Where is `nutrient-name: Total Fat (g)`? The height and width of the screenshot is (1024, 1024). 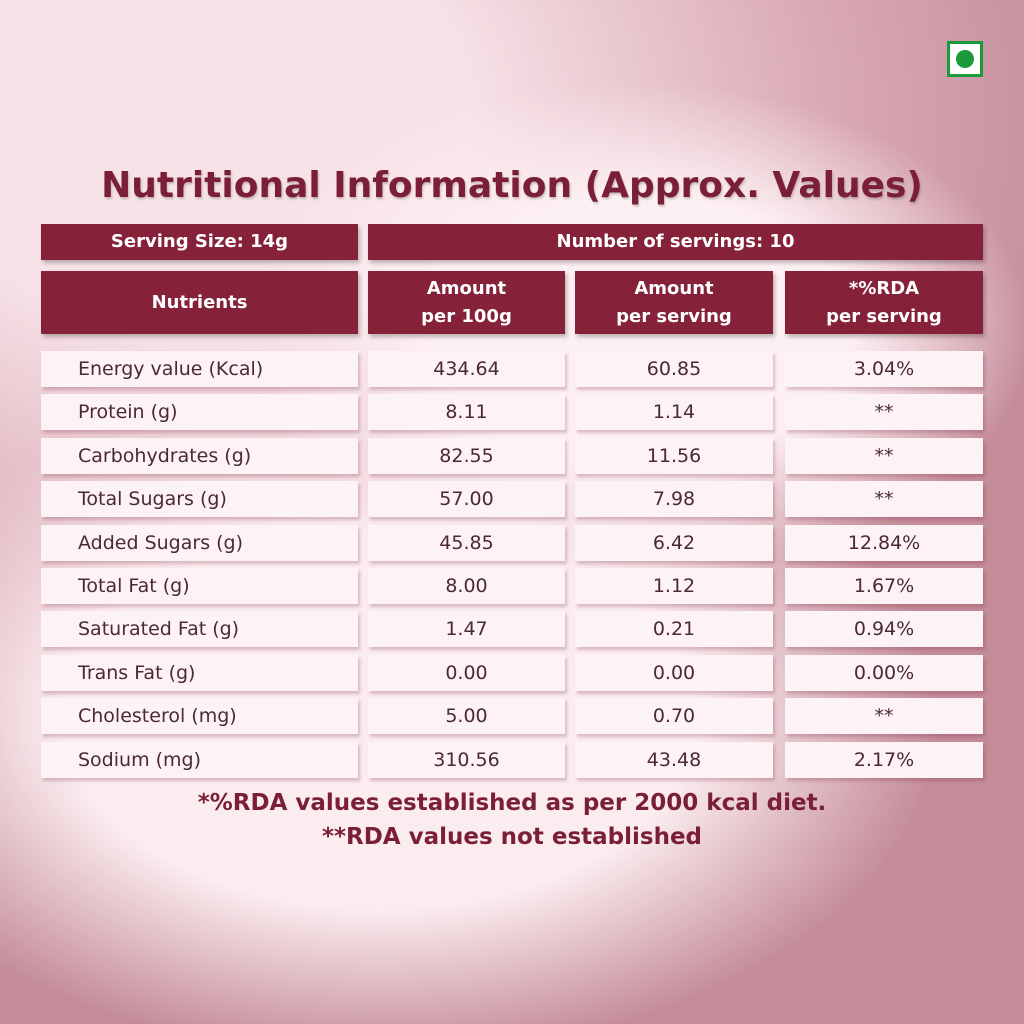
nutrient-name: Total Fat (g) is located at coordinates (199, 586).